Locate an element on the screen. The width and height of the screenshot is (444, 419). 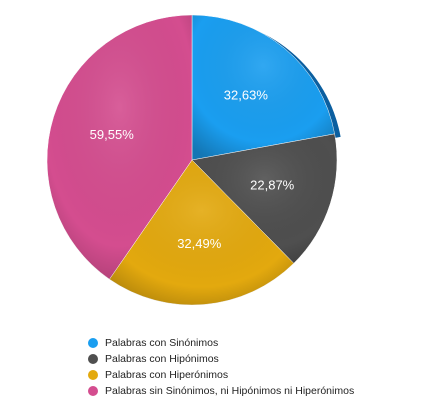
legend-item-sinonimos: Palabras con Sinónimos is located at coordinates (221, 342).